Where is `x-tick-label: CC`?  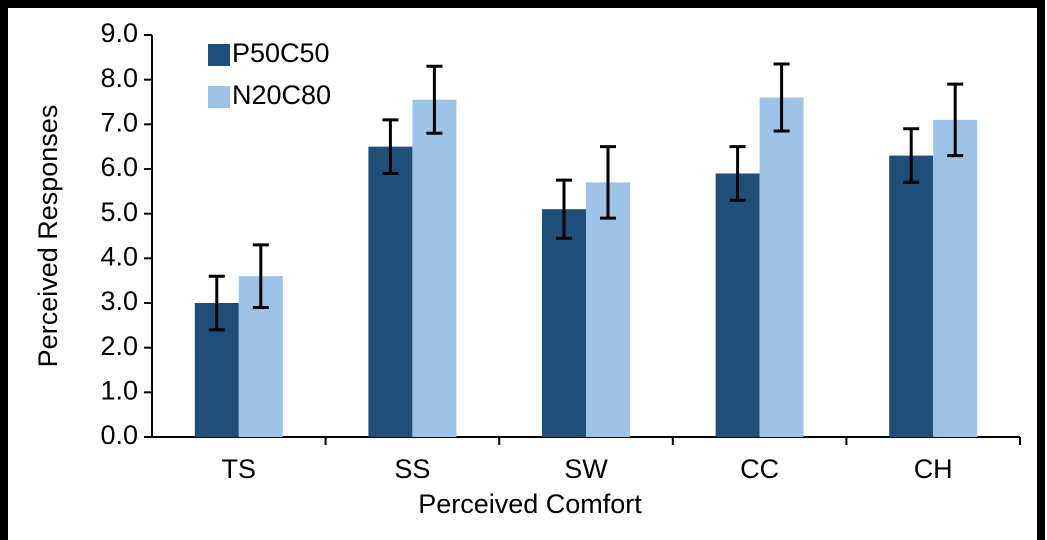
x-tick-label: CC is located at coordinates (759, 469).